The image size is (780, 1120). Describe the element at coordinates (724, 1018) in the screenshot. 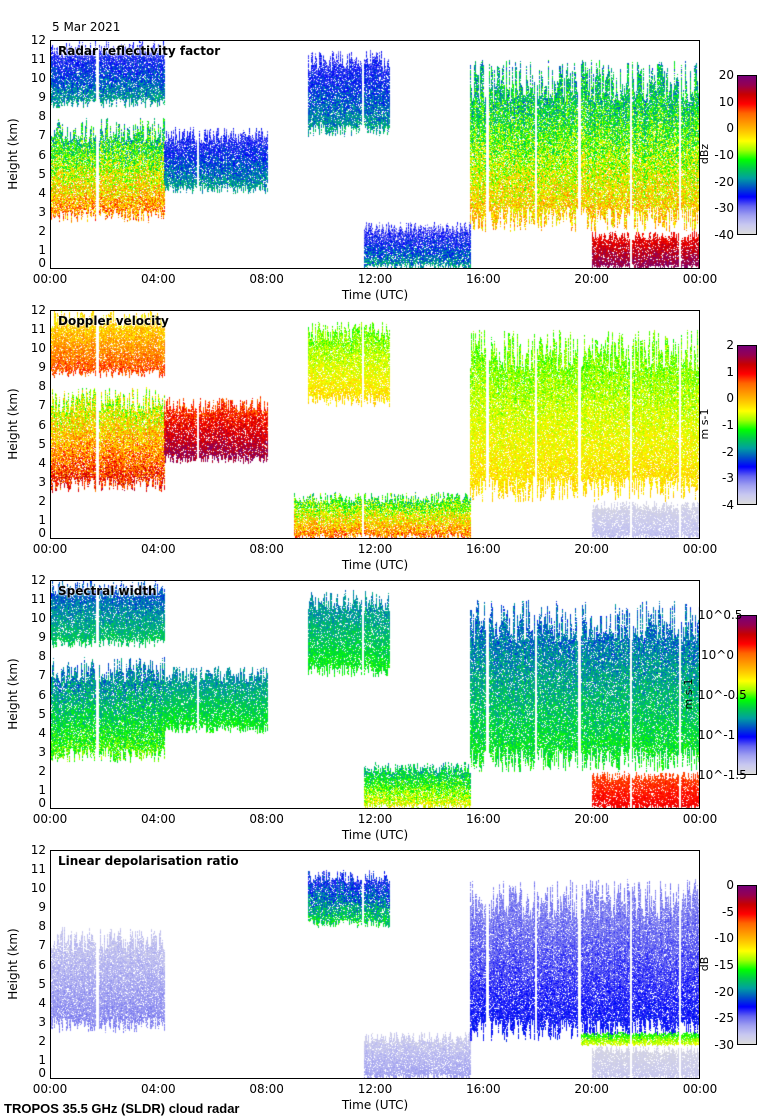

I see `colorbar-tick-label: -25` at that location.